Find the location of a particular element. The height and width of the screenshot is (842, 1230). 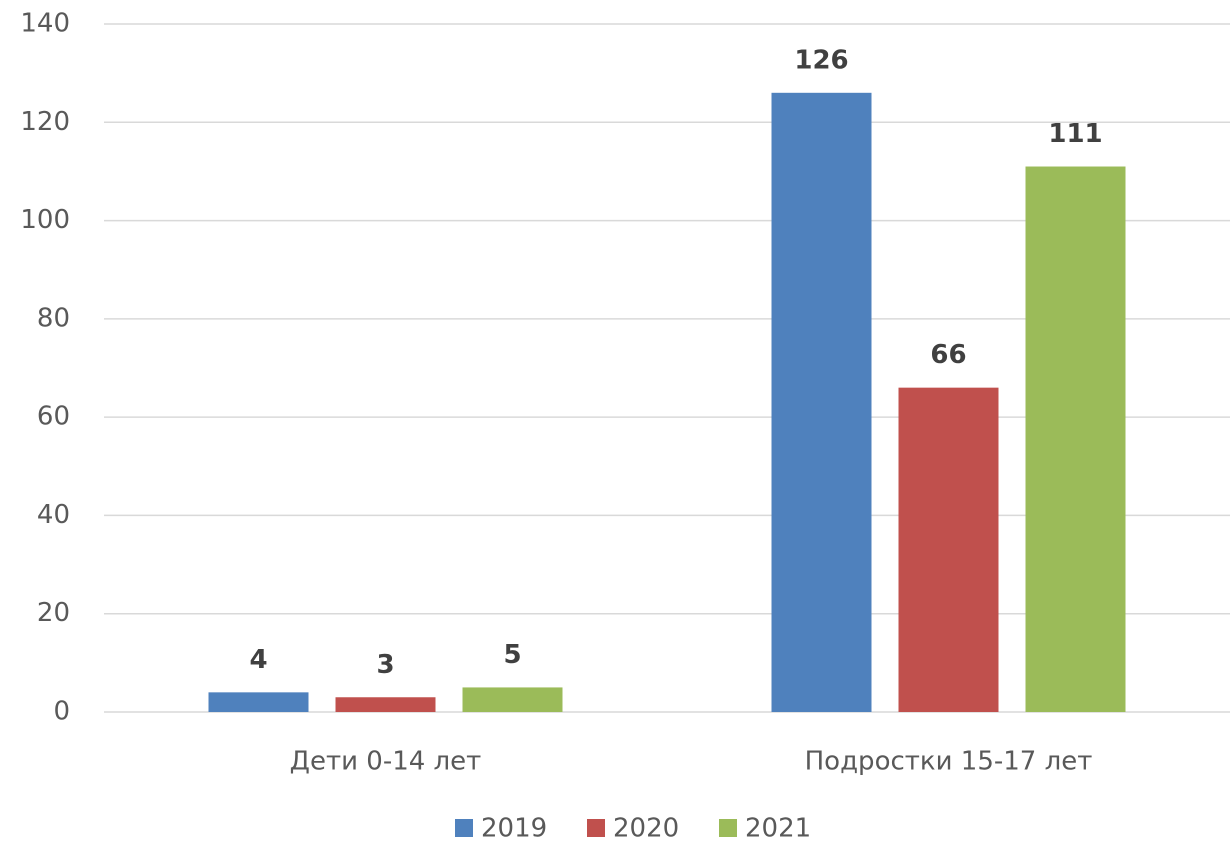

y-tick-label: 60 is located at coordinates (53, 417).